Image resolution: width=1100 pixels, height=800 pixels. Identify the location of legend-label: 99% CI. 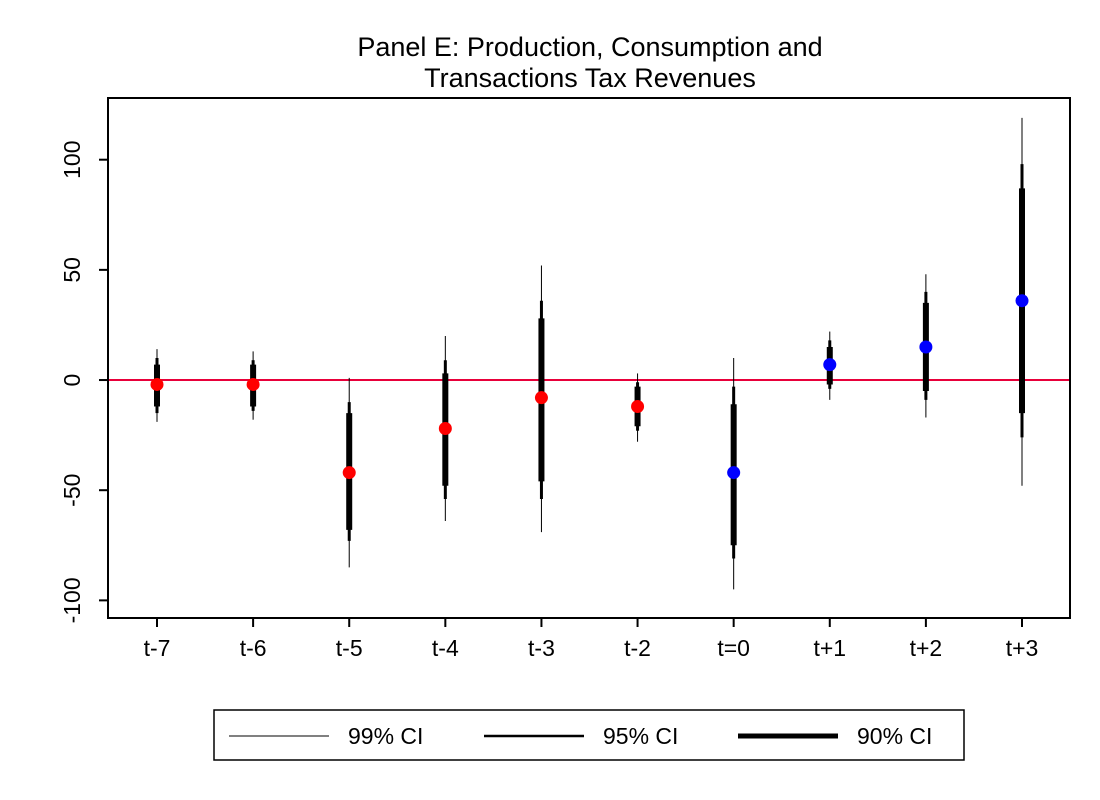
(385, 736).